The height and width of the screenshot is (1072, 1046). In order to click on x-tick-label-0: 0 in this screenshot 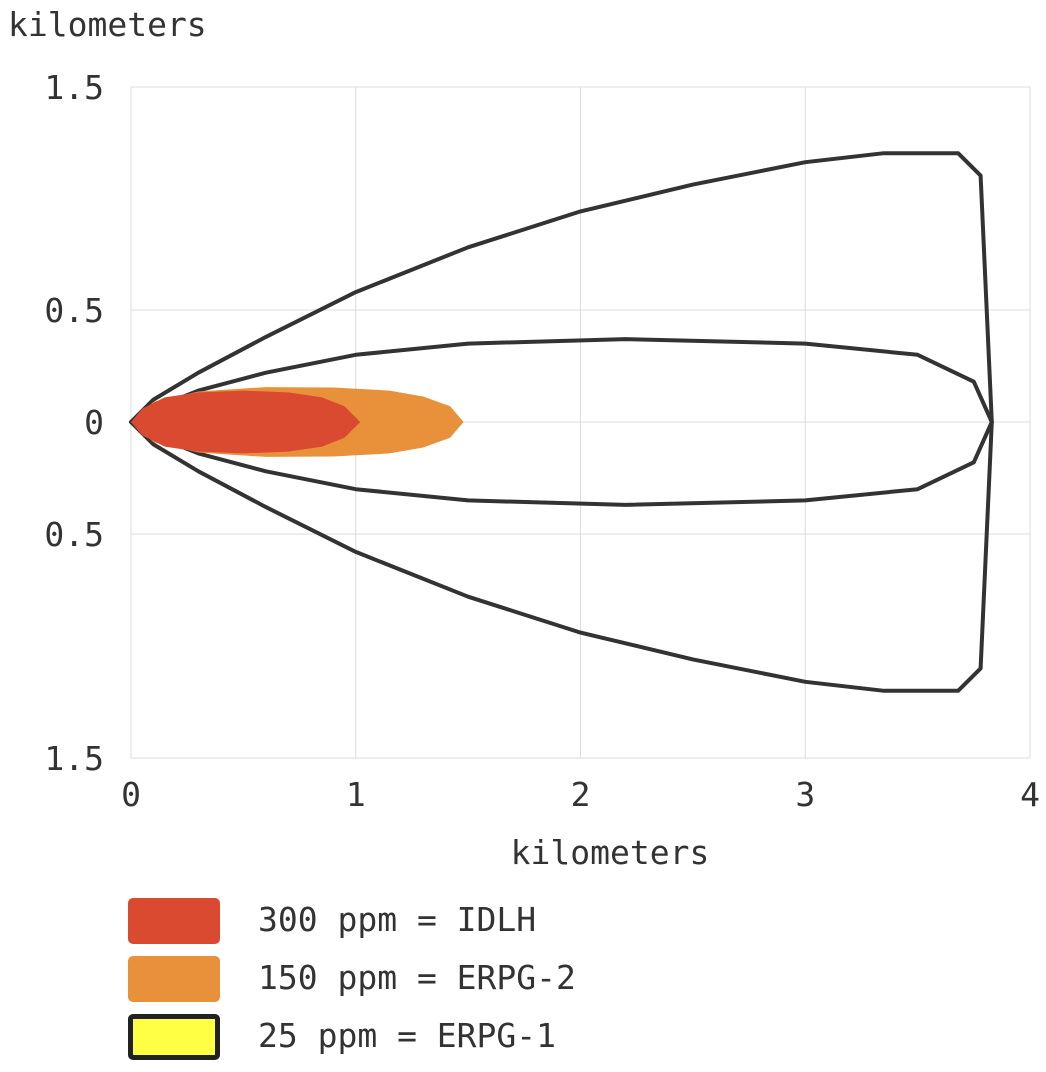, I will do `click(131, 794)`.